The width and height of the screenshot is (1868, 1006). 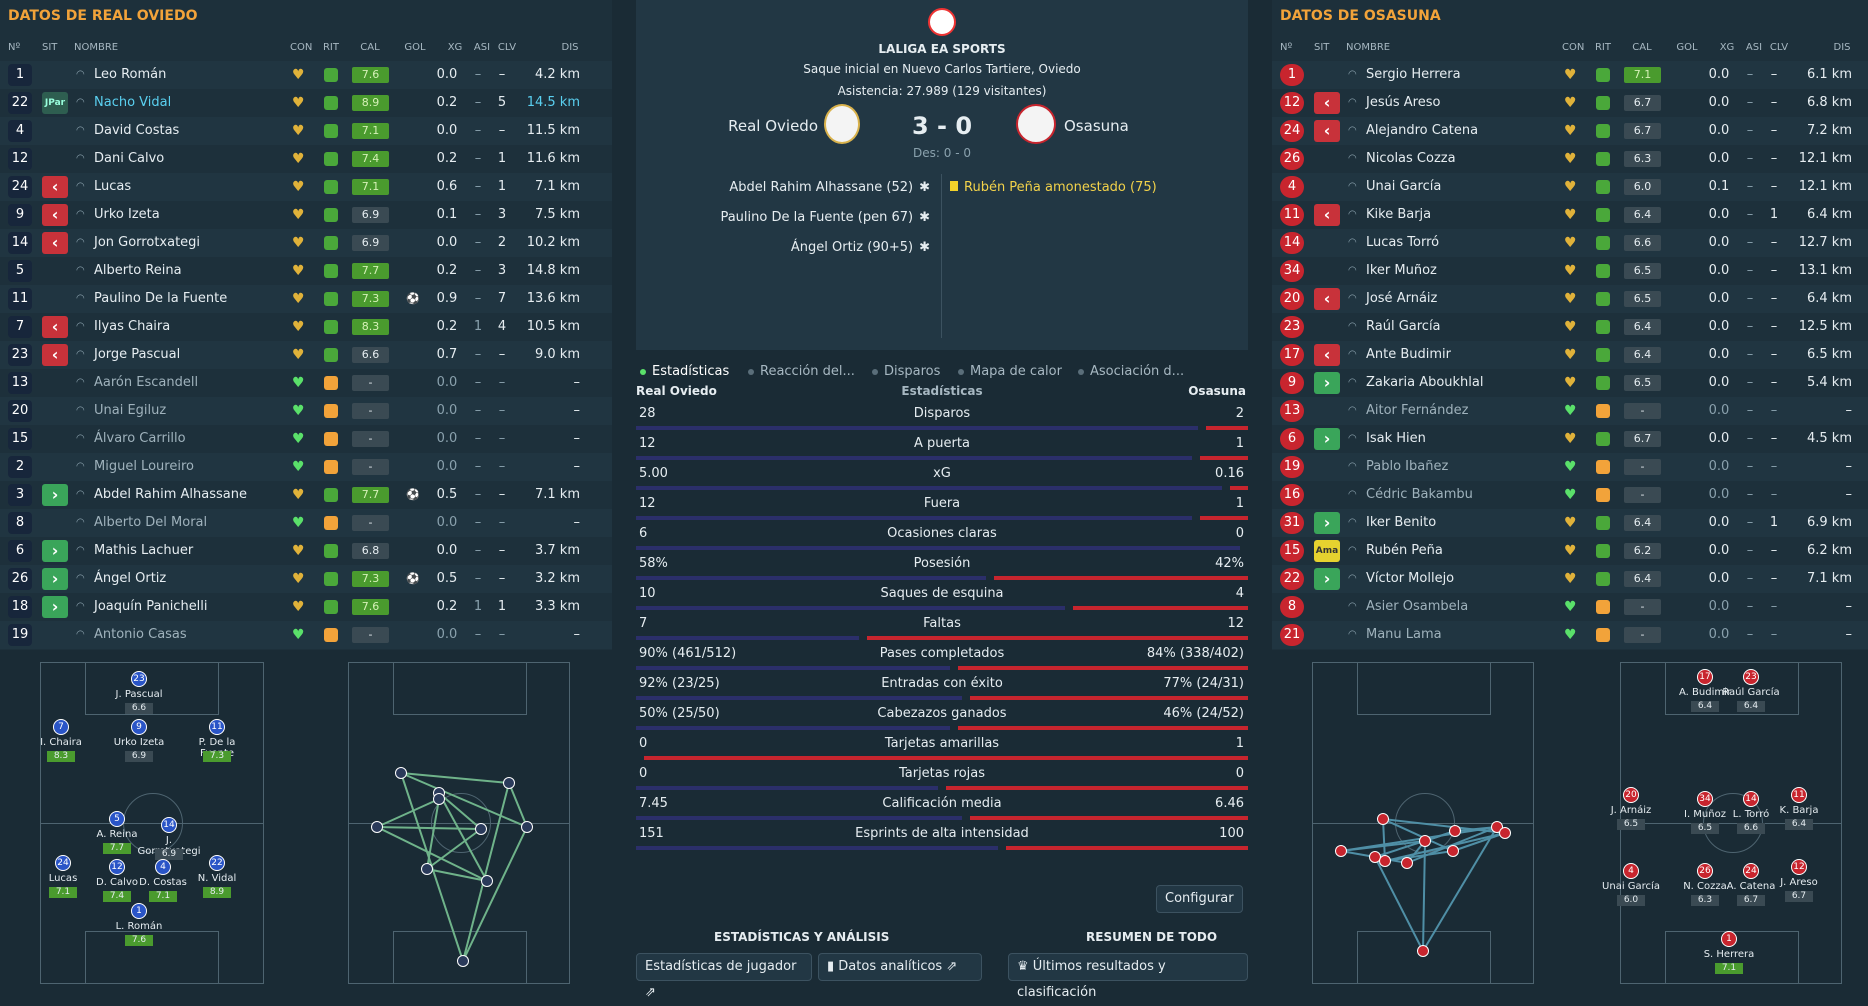 What do you see at coordinates (306, 383) in the screenshot?
I see `table-row: 13 ◠ Aarón Escandell ♥ - 0.0 – – –` at bounding box center [306, 383].